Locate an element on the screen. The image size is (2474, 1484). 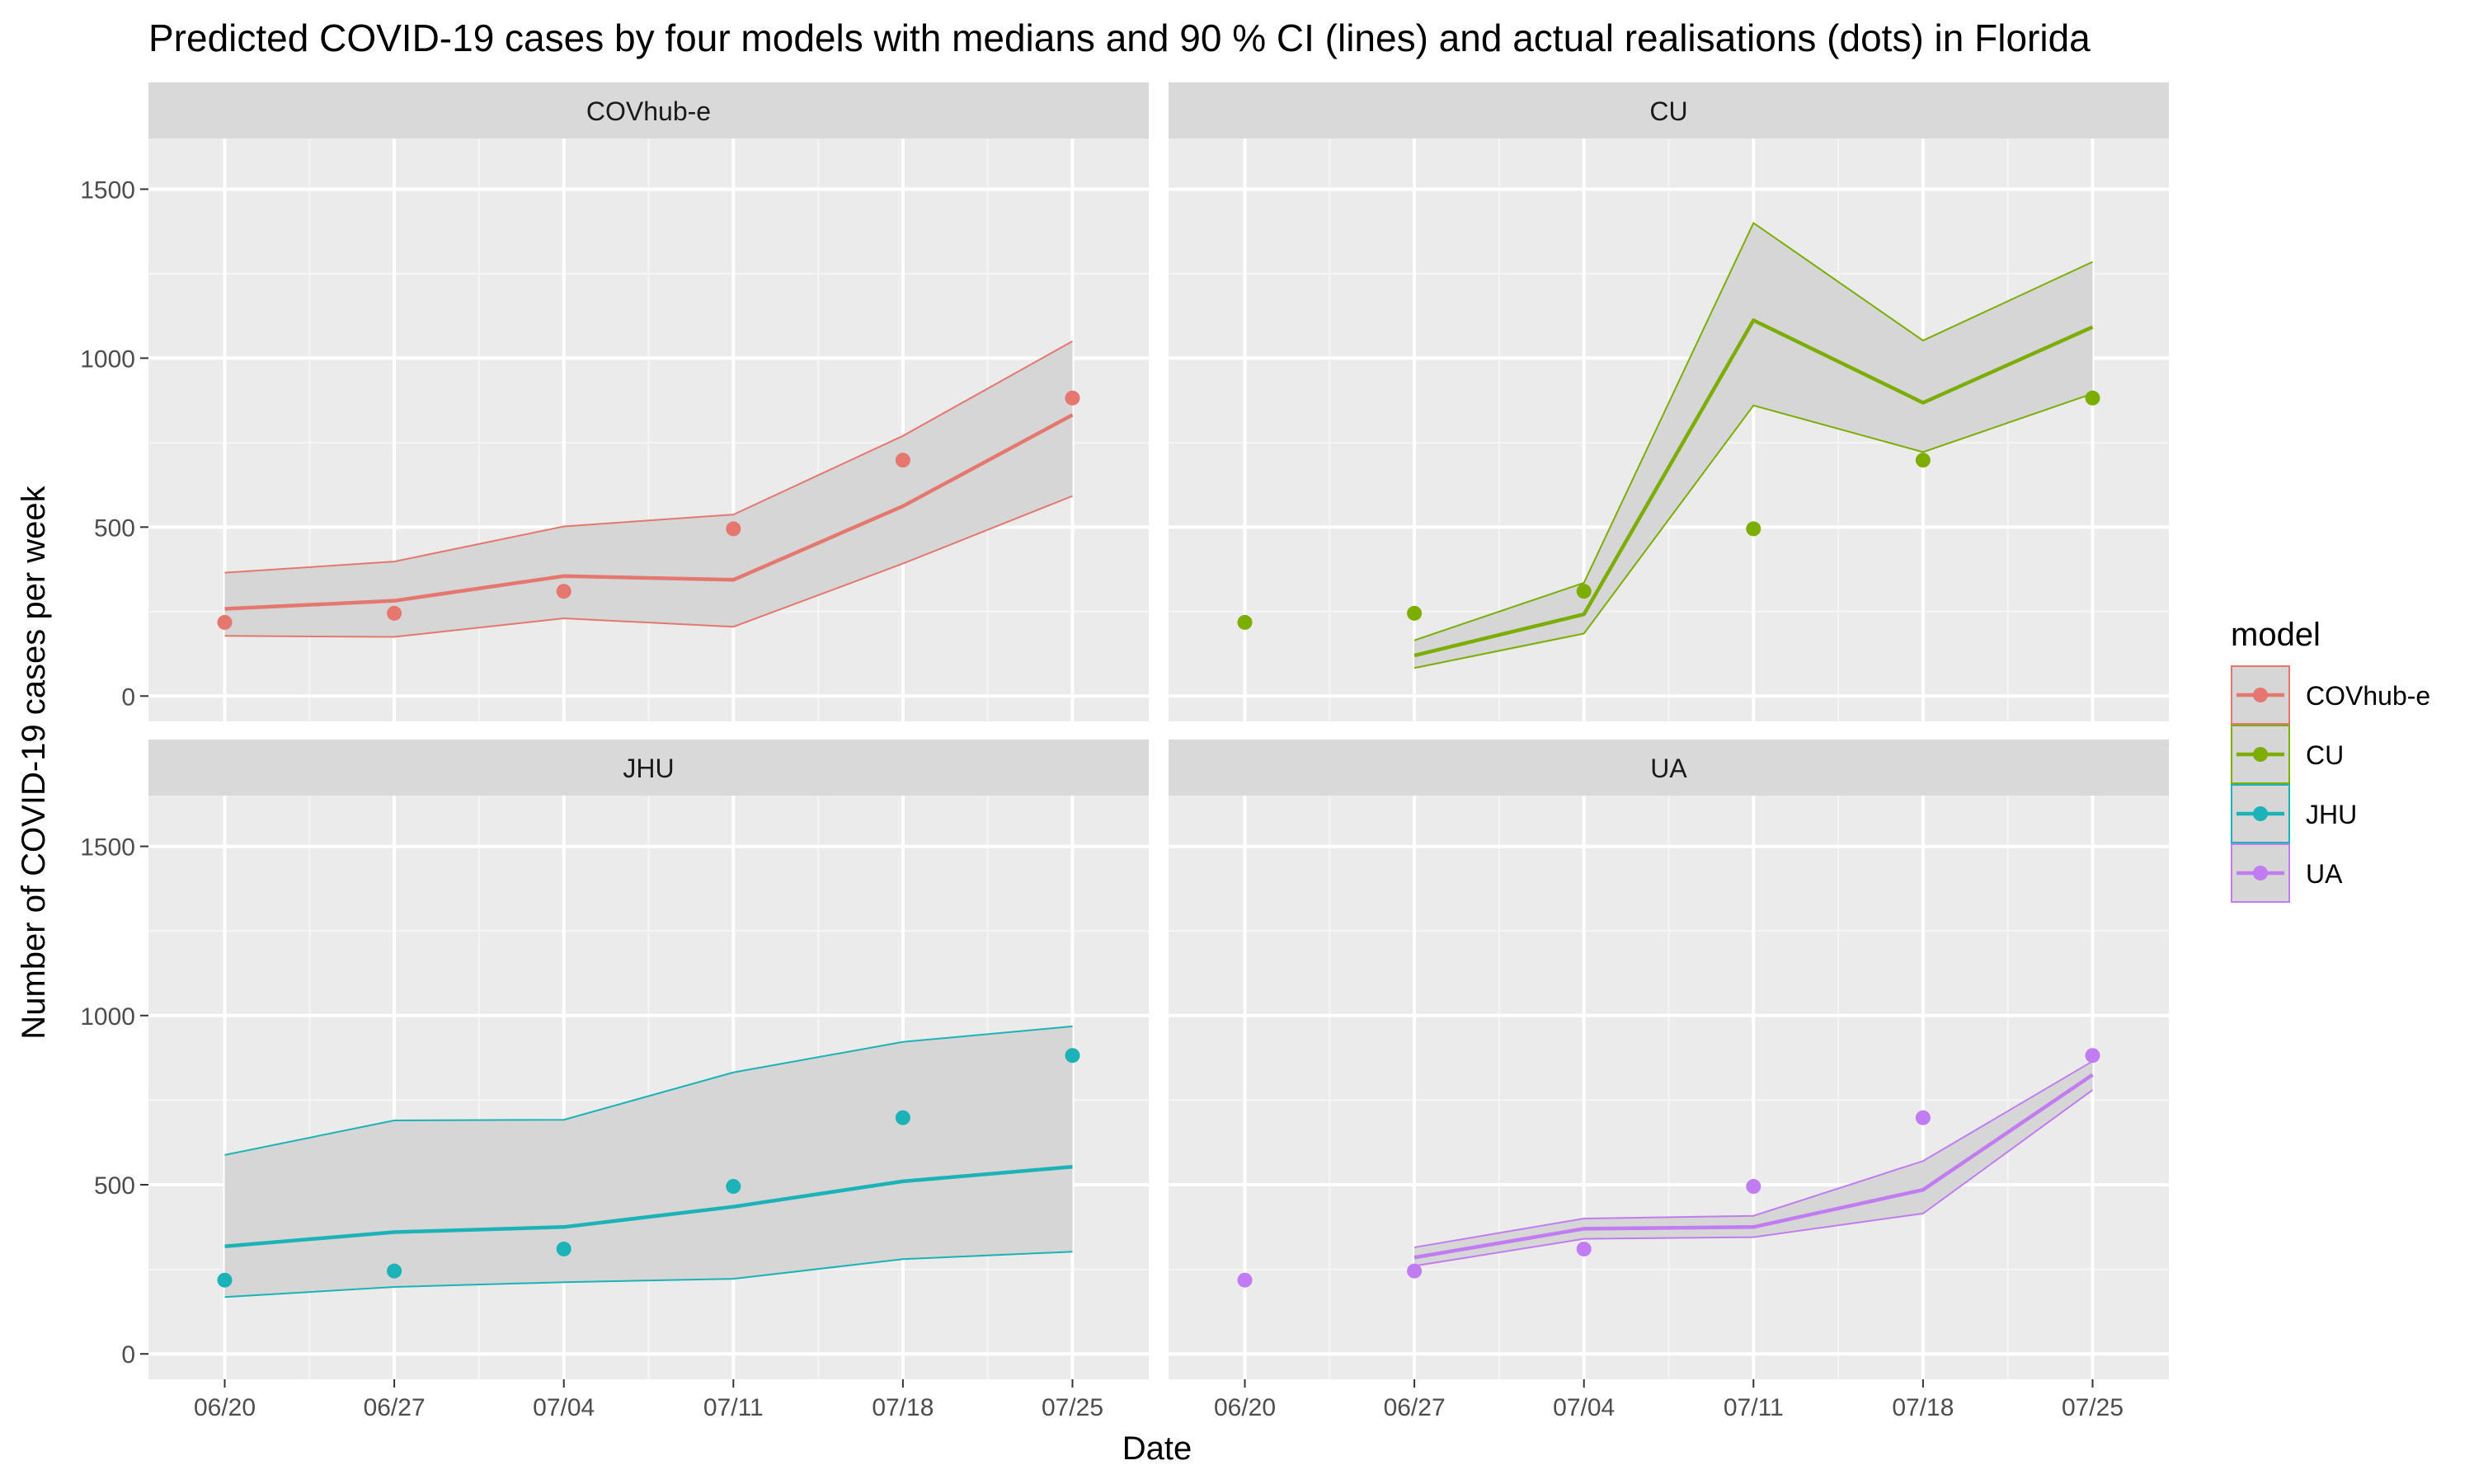
legend-item: JHU is located at coordinates (2294, 813).